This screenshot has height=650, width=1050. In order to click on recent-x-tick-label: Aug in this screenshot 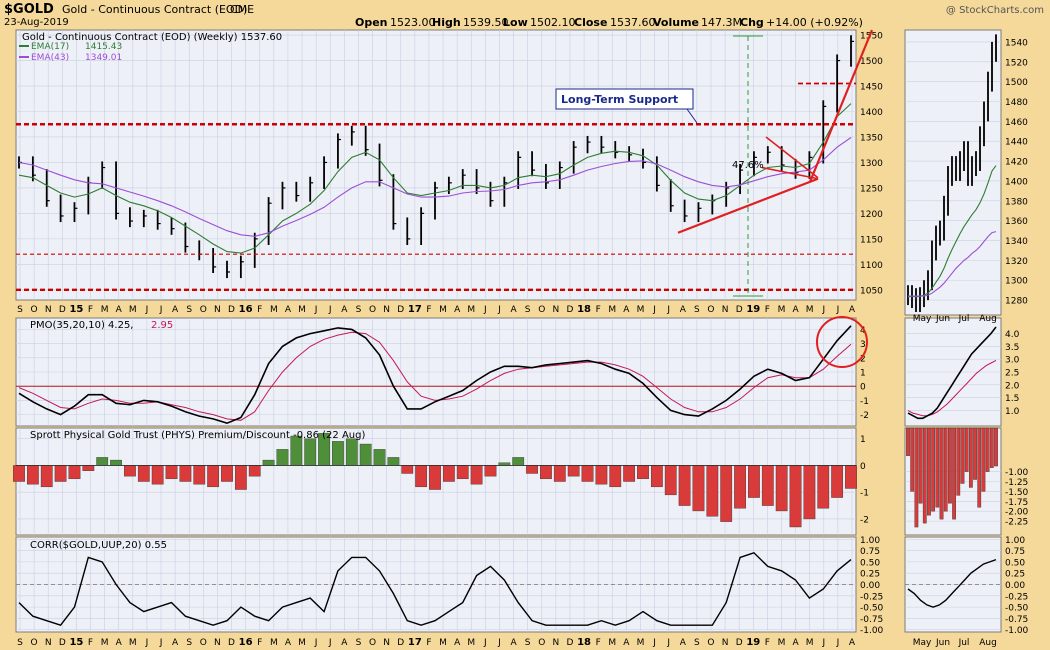, I will do `click(988, 319)`.